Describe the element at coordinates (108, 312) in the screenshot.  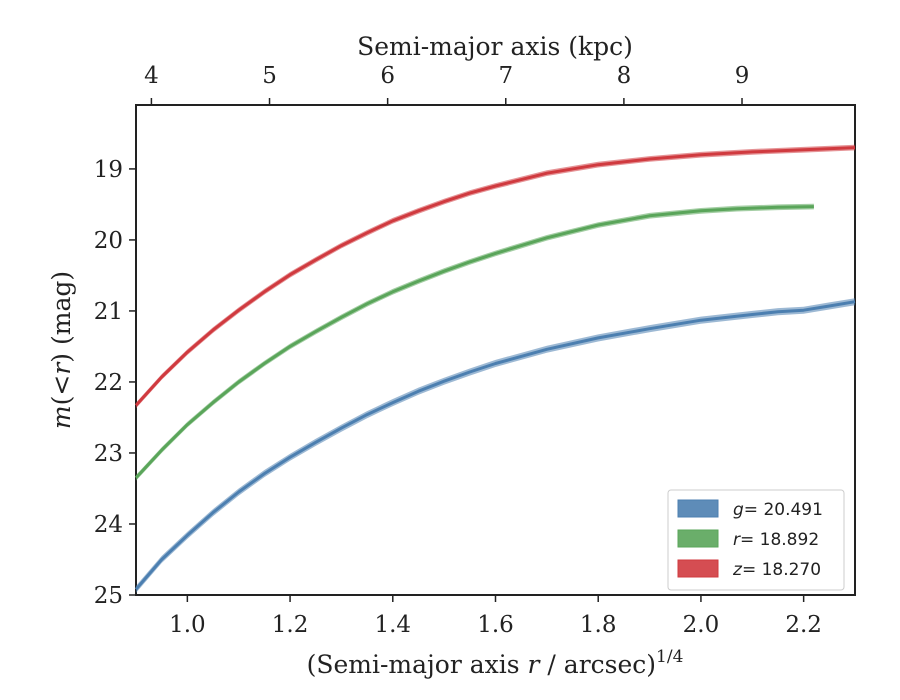
I see `y-tick-label: 21` at that location.